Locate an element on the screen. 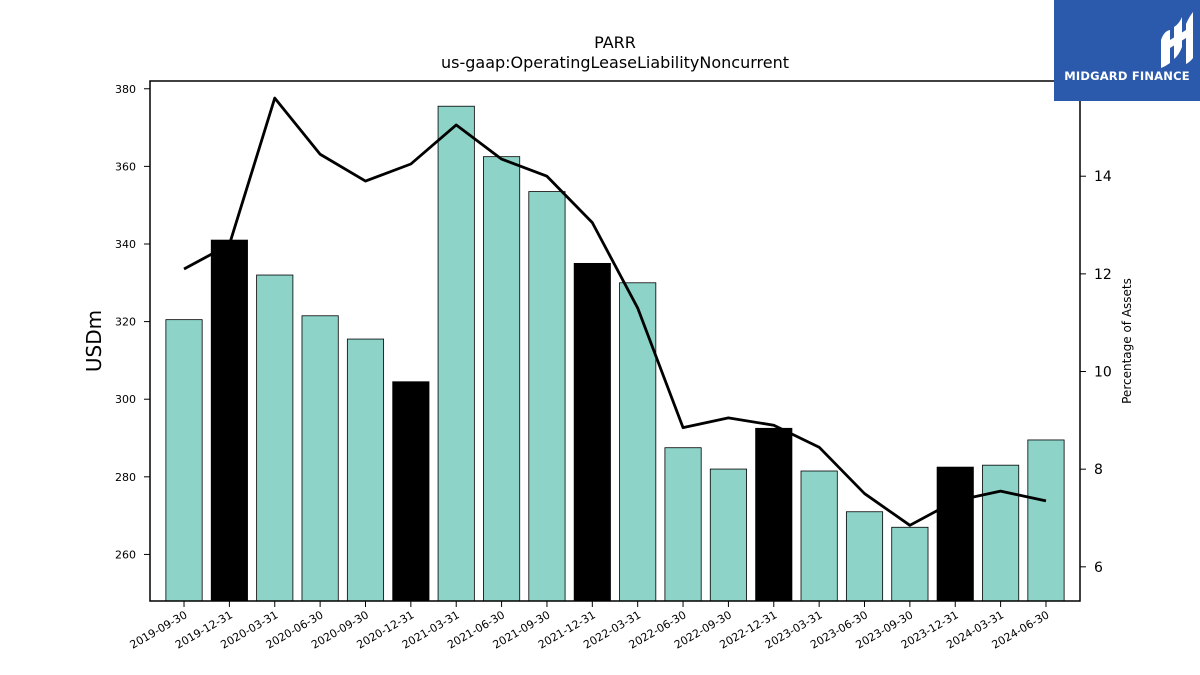 The width and height of the screenshot is (1200, 675). brand-name: MIDGARD FINANCE is located at coordinates (1127, 76).